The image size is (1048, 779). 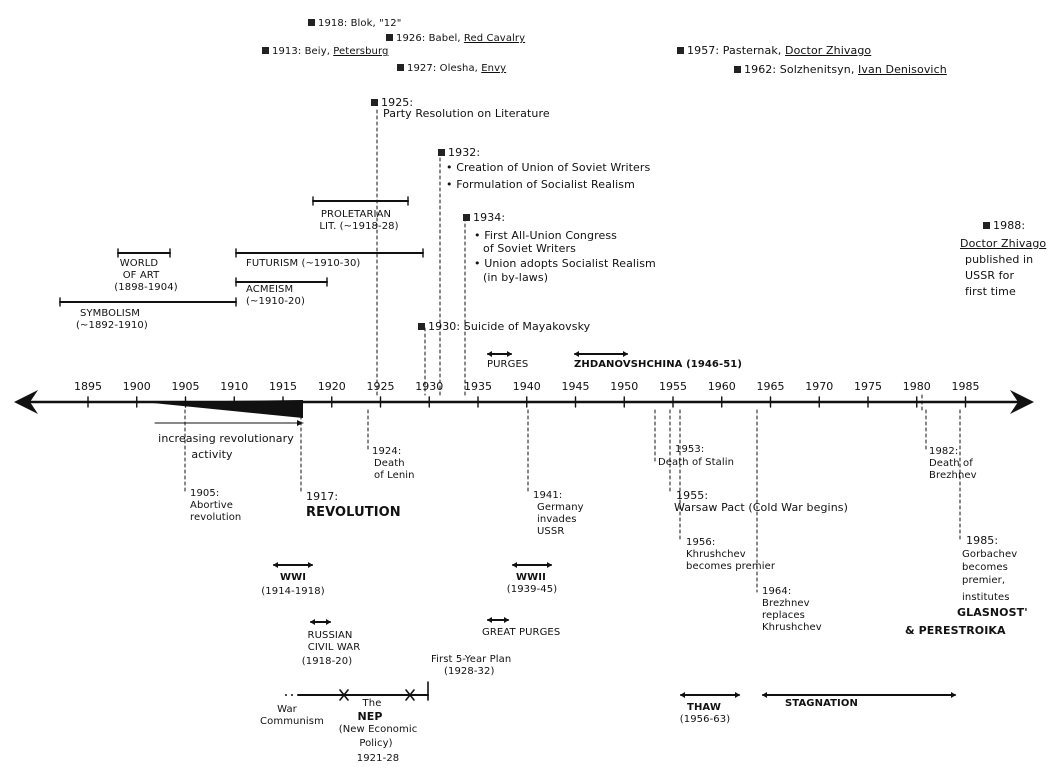 I want to click on arrow-wwi-head-left, so click(x=275, y=565).